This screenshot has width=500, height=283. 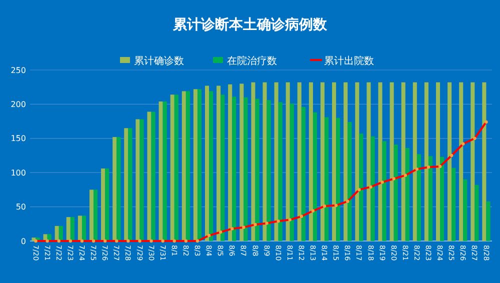 What do you see at coordinates (21, 207) in the screenshot?
I see `y-tick-label: 50` at bounding box center [21, 207].